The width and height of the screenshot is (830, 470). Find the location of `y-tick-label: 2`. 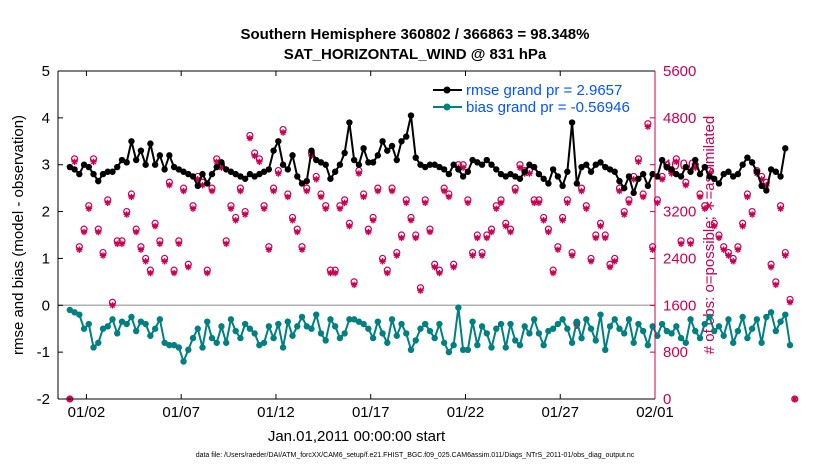

y-tick-label: 2 is located at coordinates (46, 212).